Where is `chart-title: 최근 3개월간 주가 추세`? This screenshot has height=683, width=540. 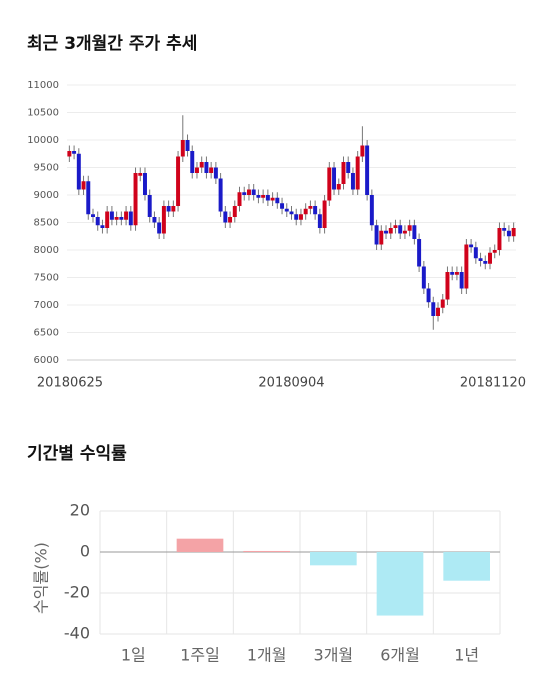 chart-title: 최근 3개월간 주가 추세 is located at coordinates (112, 44).